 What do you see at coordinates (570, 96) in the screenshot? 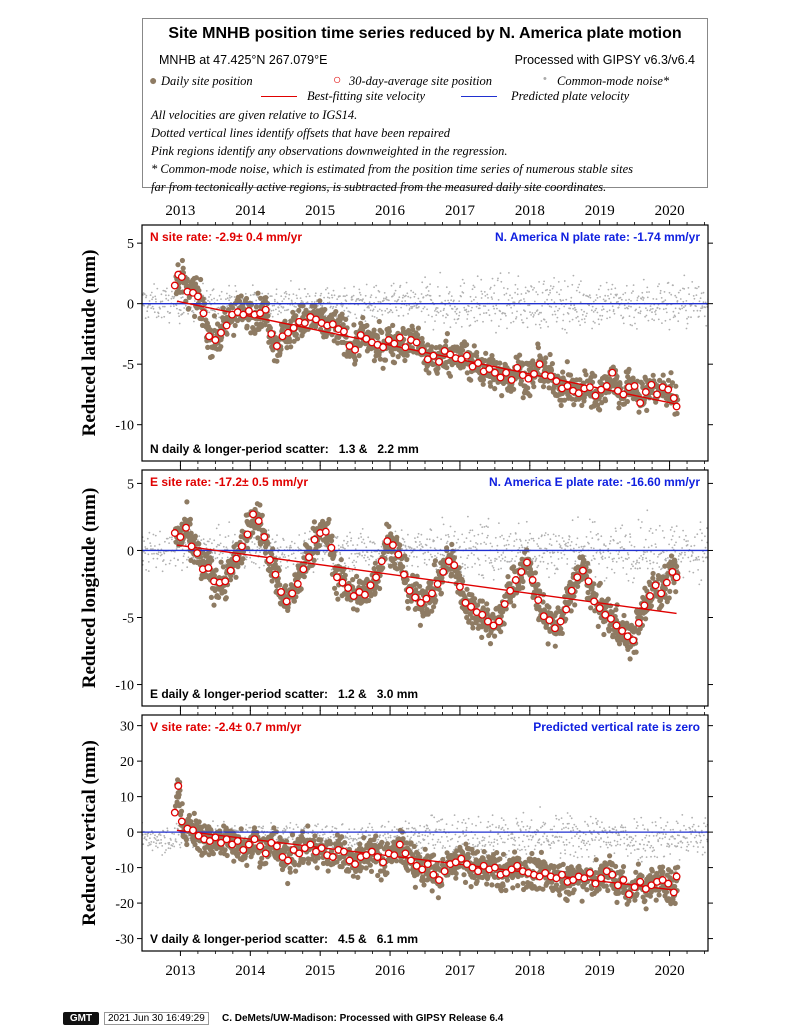
I see `legend-predicted: Predicted plate velocity` at bounding box center [570, 96].